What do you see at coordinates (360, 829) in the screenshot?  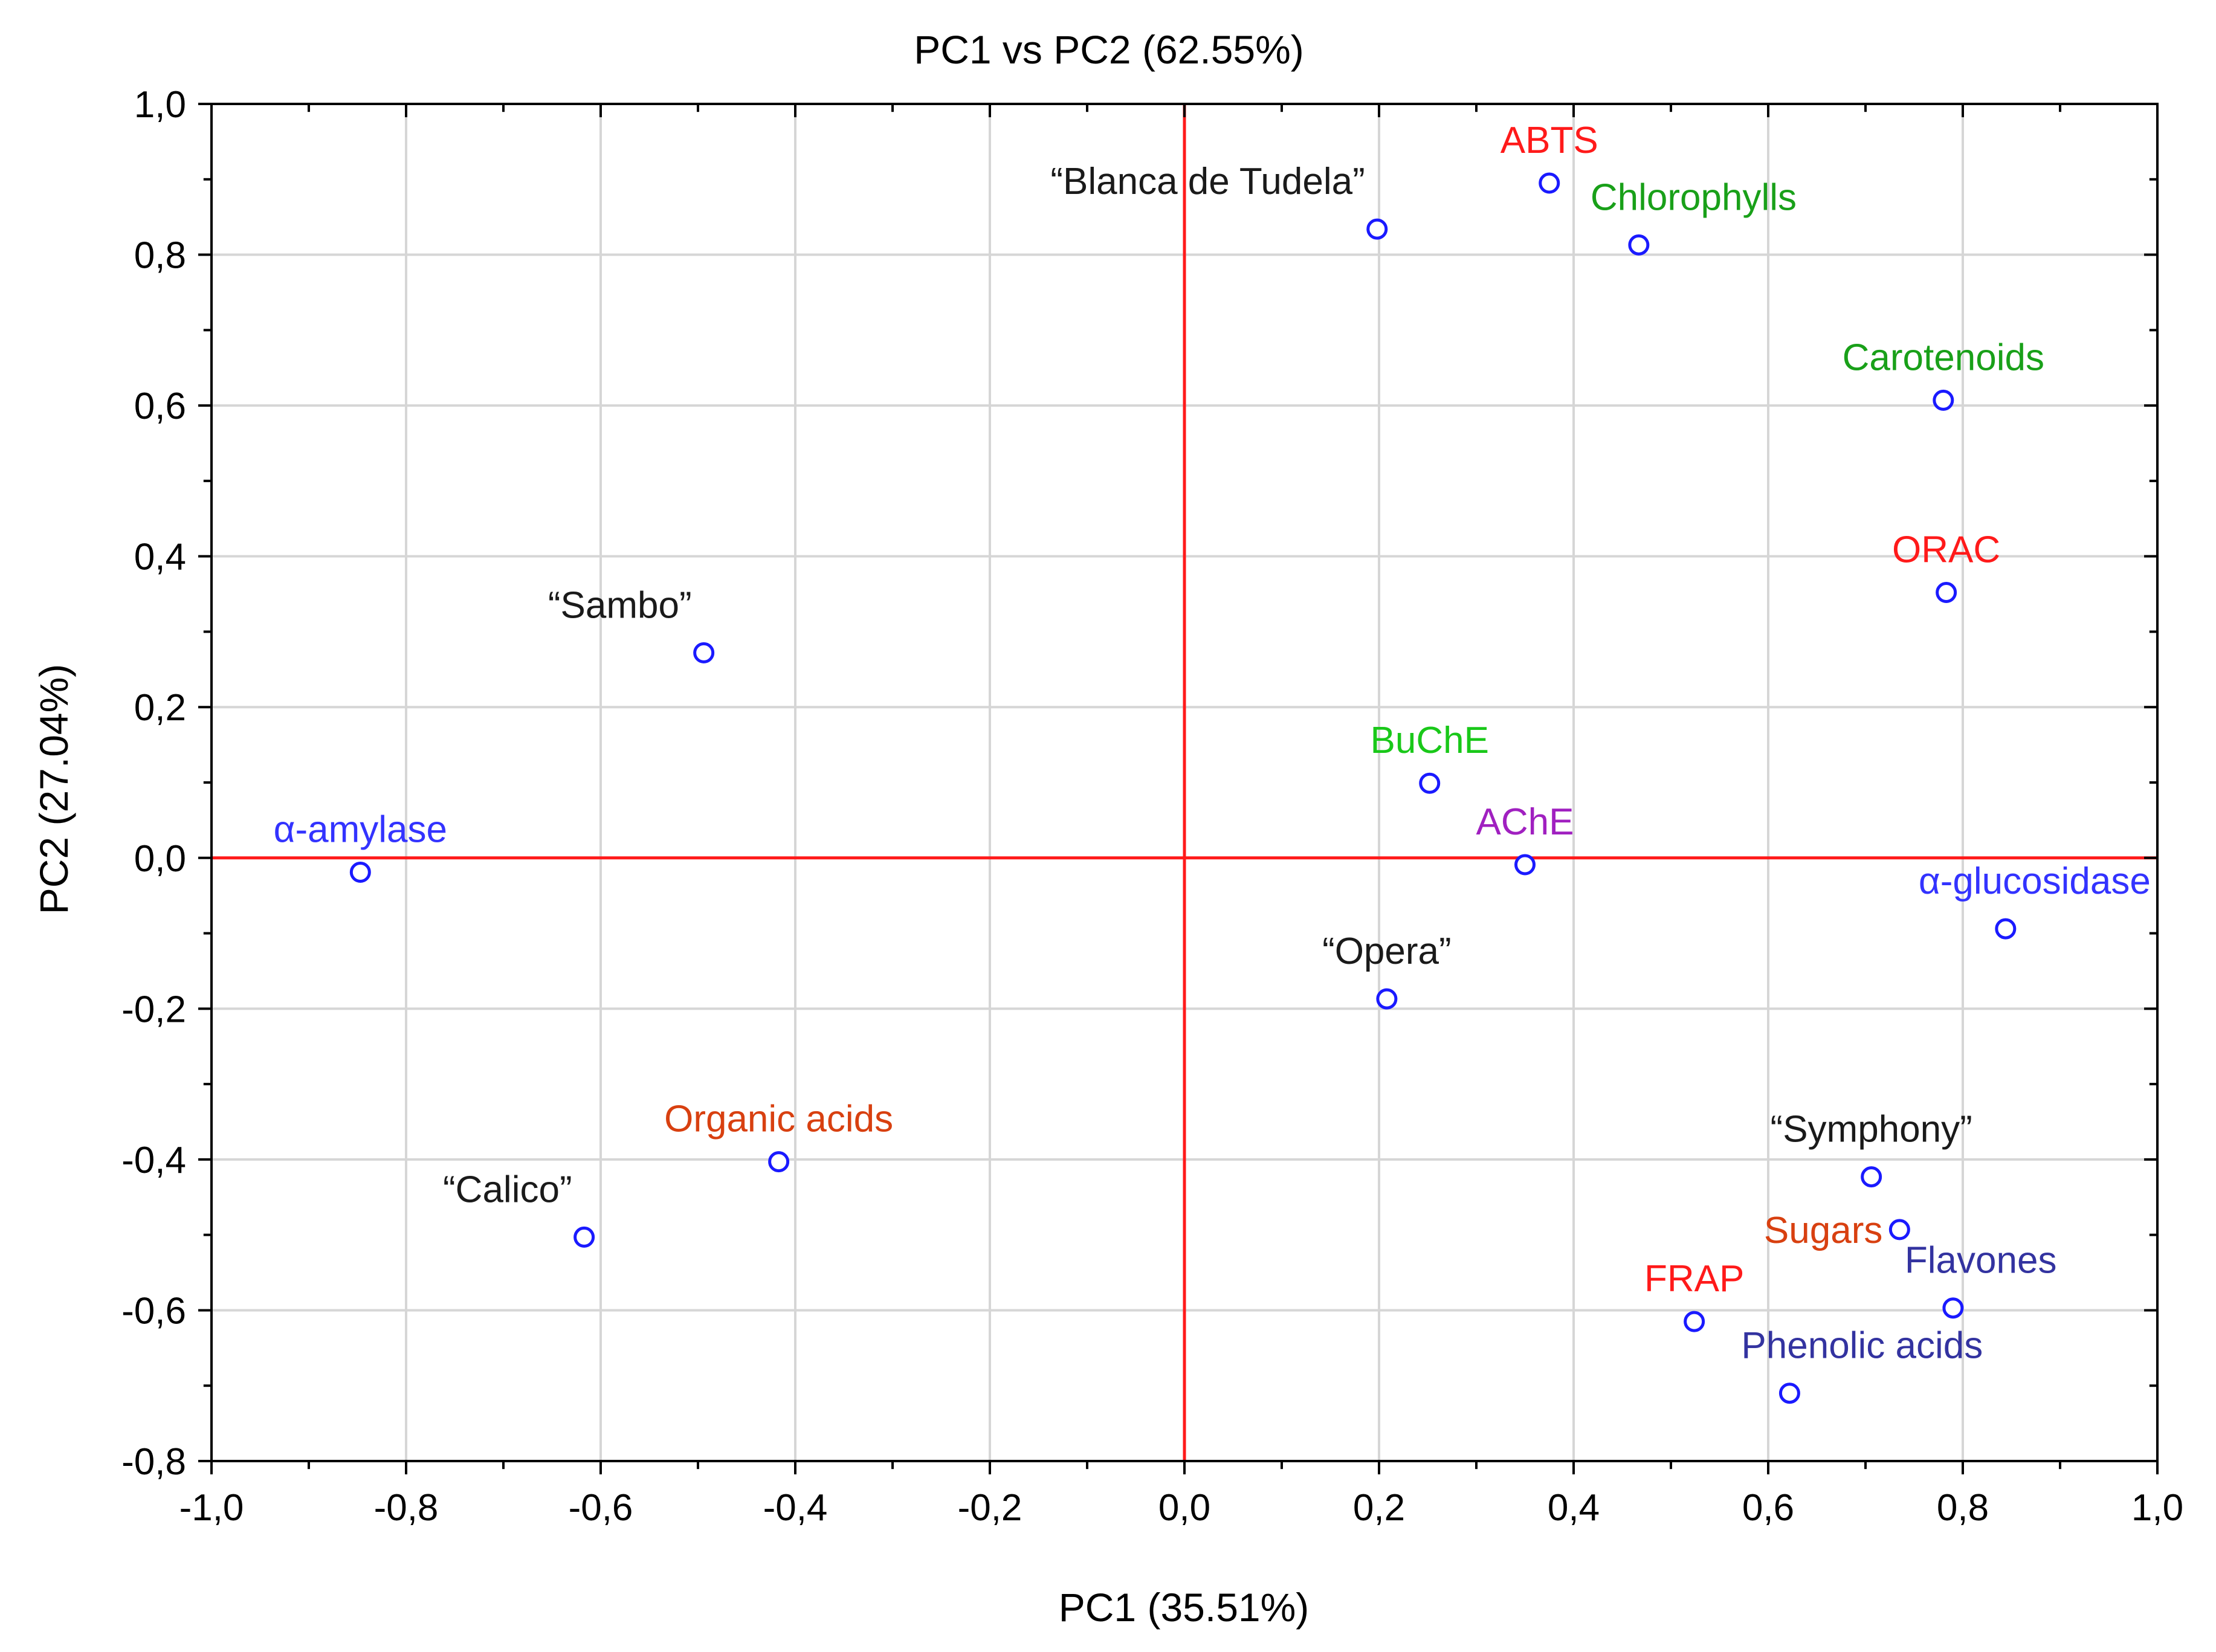 I see `point-label: α-amylase` at bounding box center [360, 829].